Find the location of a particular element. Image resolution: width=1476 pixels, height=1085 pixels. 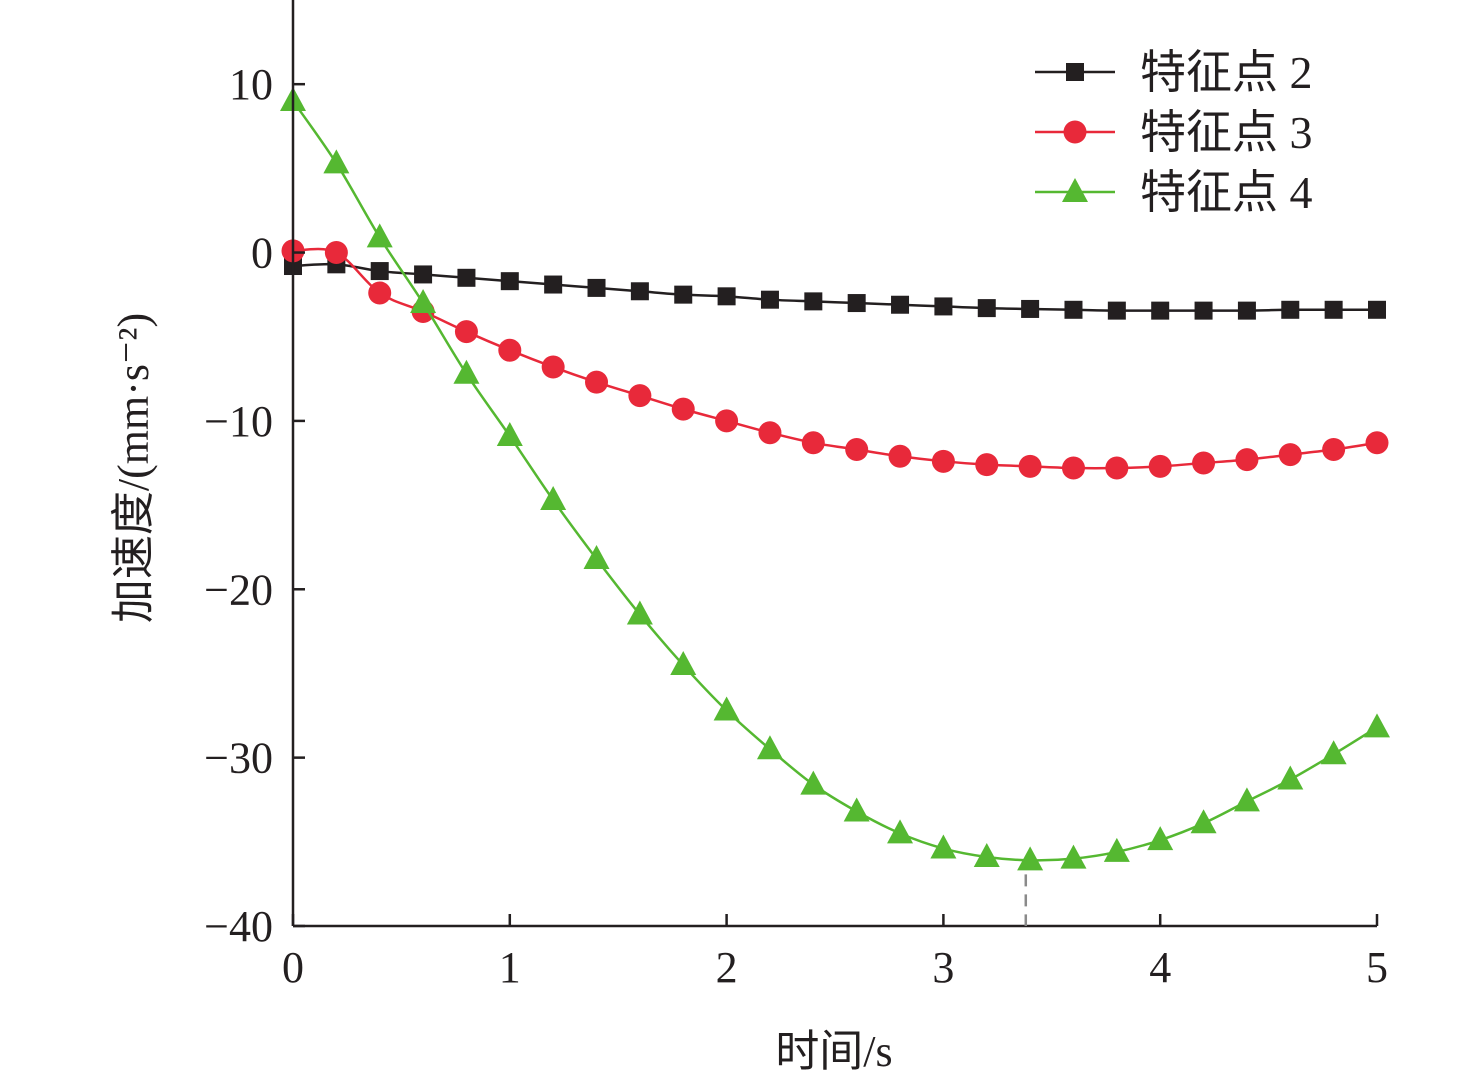

y-tick-label: −30 is located at coordinates (238, 758).